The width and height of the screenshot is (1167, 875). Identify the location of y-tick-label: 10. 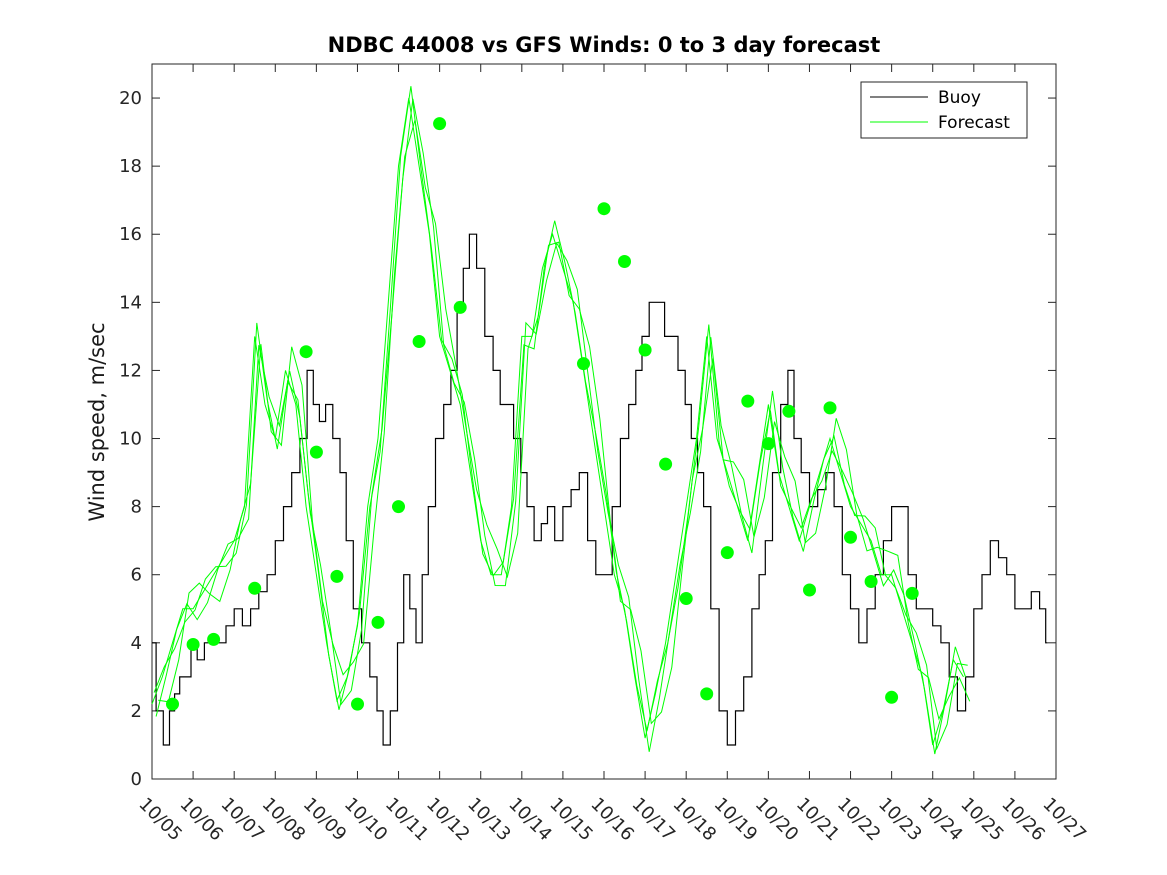
(130, 439).